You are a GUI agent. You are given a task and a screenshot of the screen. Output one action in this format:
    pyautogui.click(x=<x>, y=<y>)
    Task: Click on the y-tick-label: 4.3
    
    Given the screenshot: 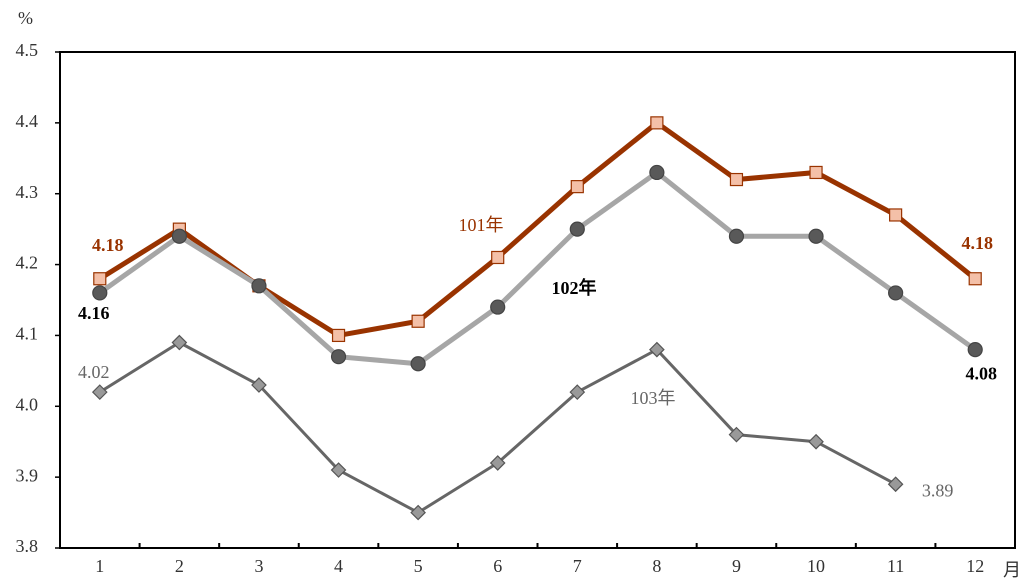 What is the action you would take?
    pyautogui.click(x=27, y=192)
    